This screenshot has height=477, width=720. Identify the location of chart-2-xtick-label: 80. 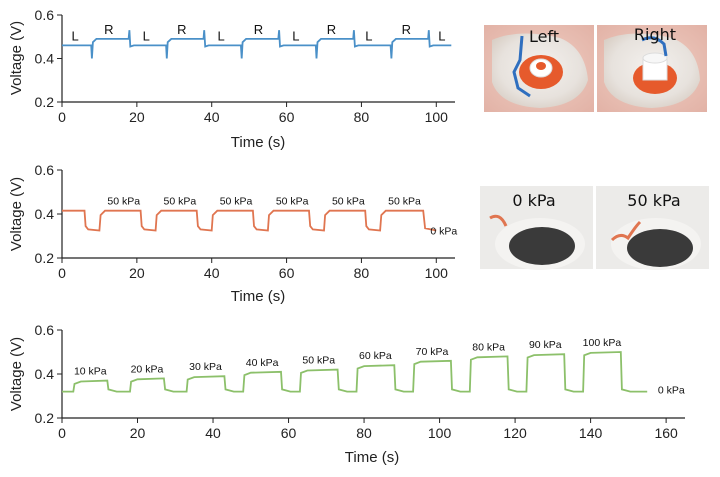
(362, 273).